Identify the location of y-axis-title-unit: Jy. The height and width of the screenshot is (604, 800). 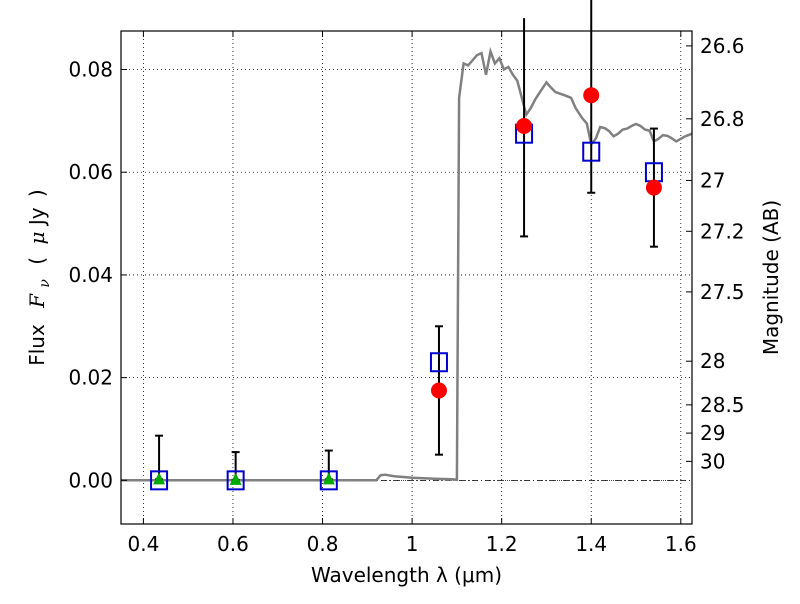
(37, 217).